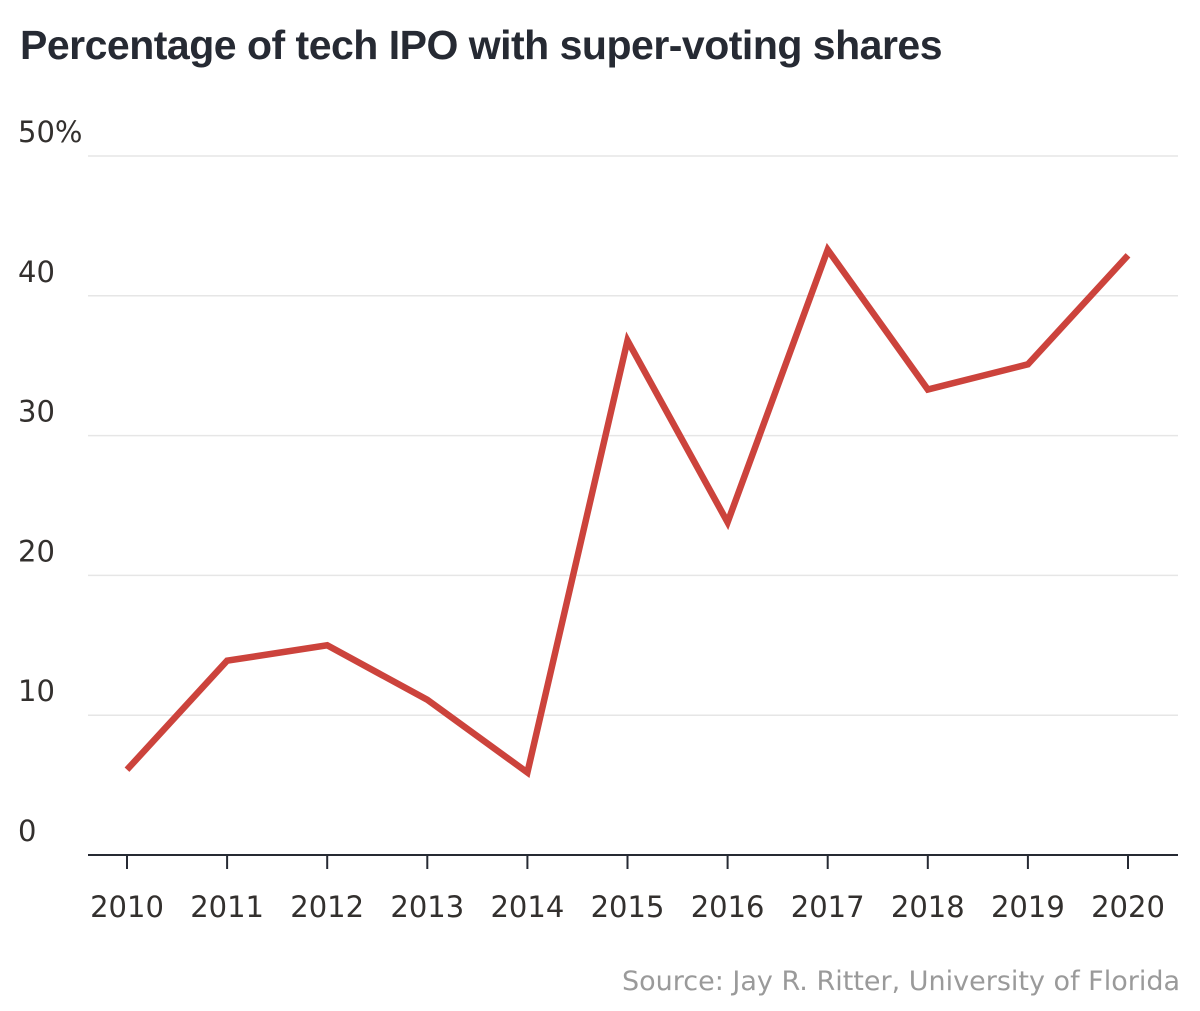 This screenshot has width=1200, height=1011. Describe the element at coordinates (36, 691) in the screenshot. I see `y-tick-label: 10` at that location.